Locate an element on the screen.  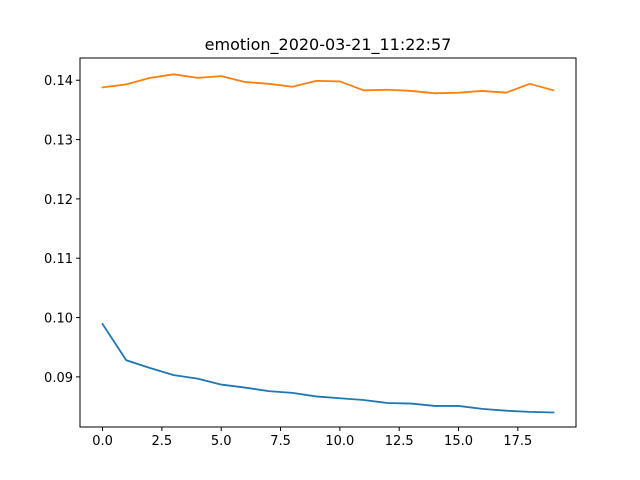
x-tick-label: 0.0 is located at coordinates (102, 441).